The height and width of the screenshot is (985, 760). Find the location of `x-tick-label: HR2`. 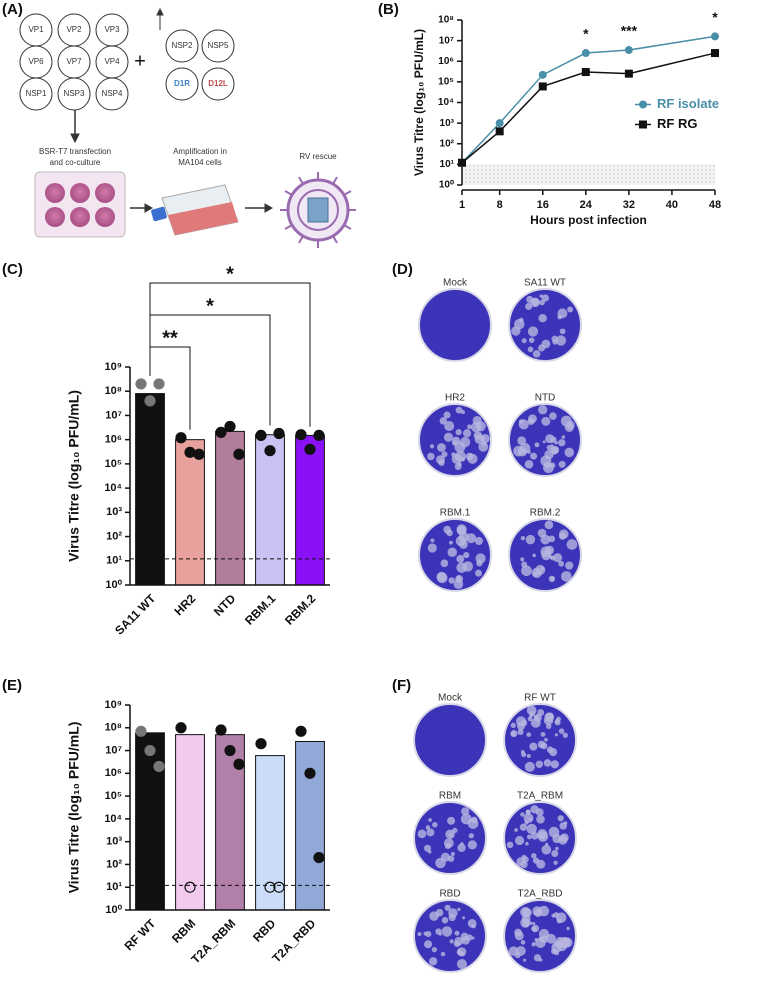

x-tick-label: HR2 is located at coordinates (184, 604).